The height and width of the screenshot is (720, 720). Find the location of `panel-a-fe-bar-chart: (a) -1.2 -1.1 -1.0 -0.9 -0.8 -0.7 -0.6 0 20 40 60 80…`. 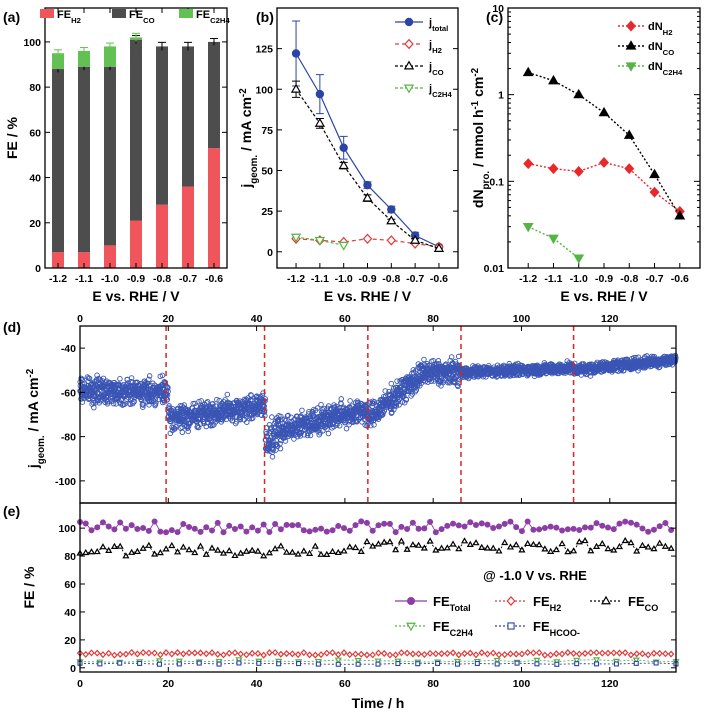

panel-a-fe-bar-chart: (a) -1.2 -1.1 -1.0 -0.9 -0.8 -0.7 -0.6 0 20 40 60 80… is located at coordinates (116, 155).